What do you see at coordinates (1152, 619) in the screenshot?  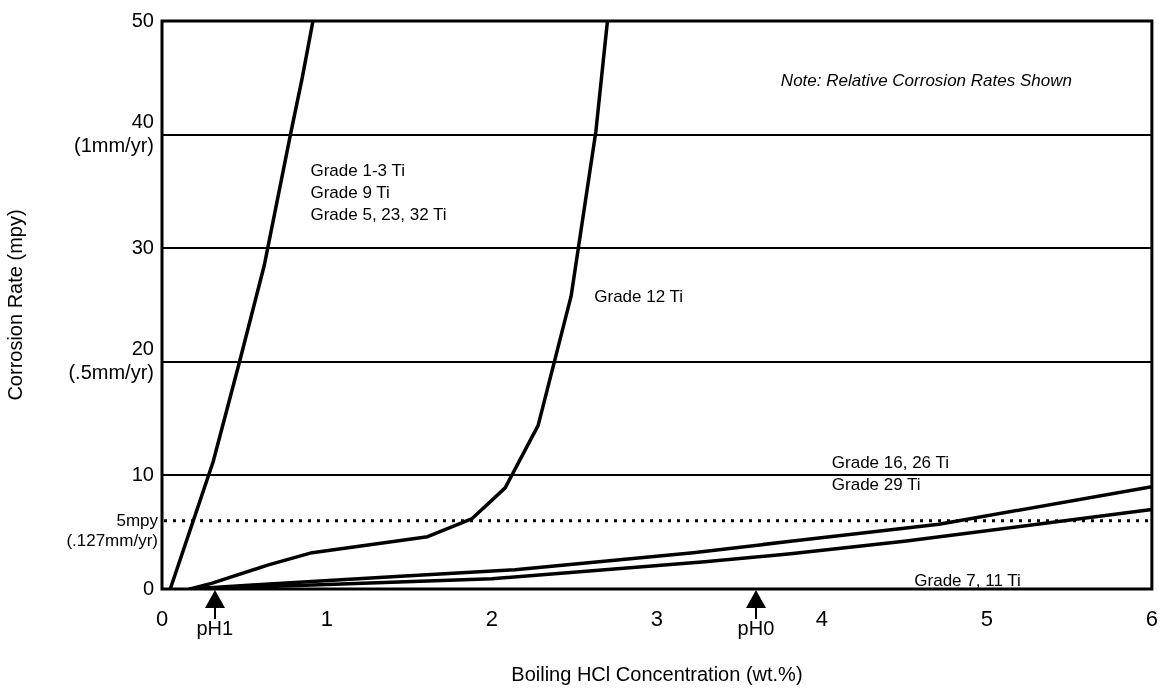 I see `x-tick-label: 6` at bounding box center [1152, 619].